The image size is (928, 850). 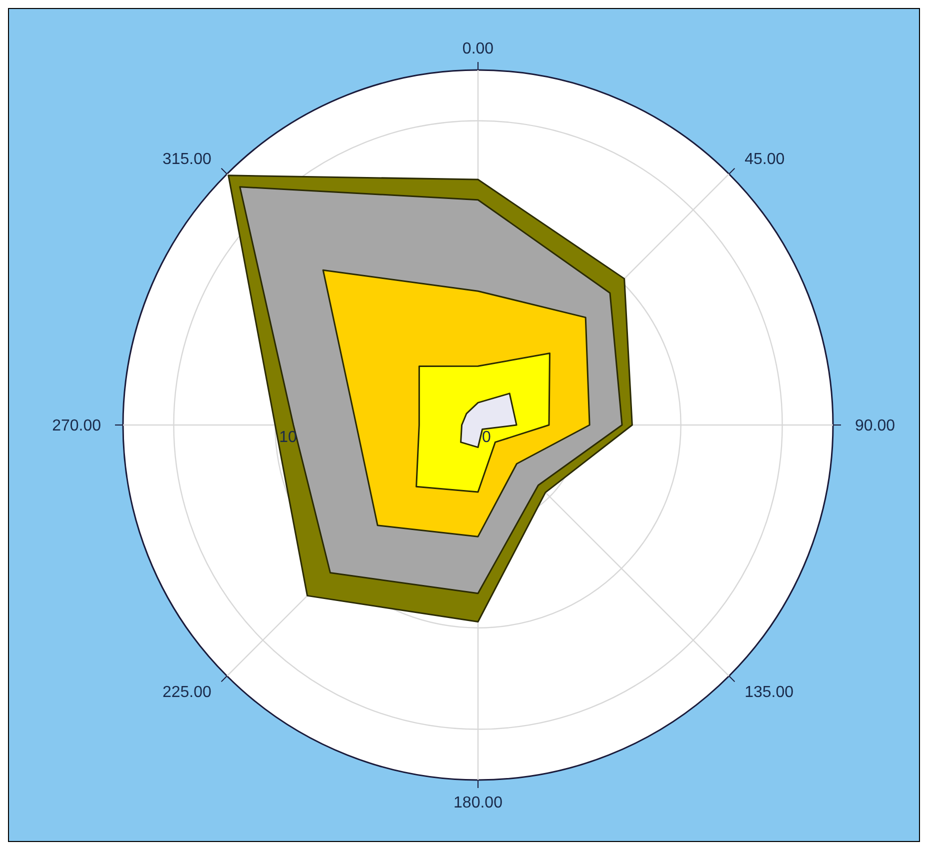 What do you see at coordinates (478, 49) in the screenshot?
I see `spoke-label: 0.00` at bounding box center [478, 49].